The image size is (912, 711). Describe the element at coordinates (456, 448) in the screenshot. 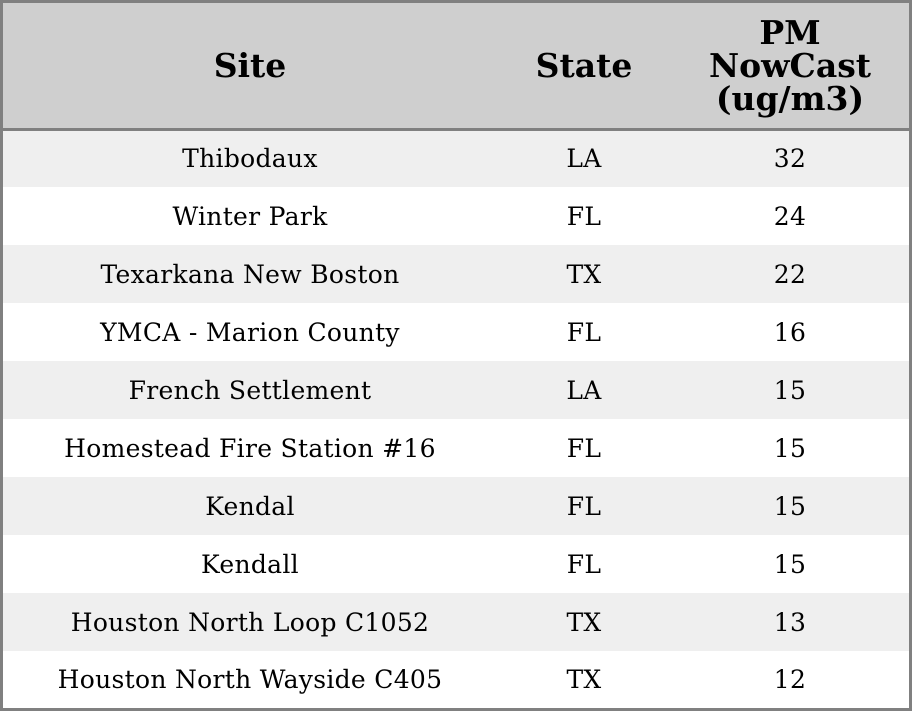

I see `table-row: Homestead Fire Station #16 FL 15` at that location.